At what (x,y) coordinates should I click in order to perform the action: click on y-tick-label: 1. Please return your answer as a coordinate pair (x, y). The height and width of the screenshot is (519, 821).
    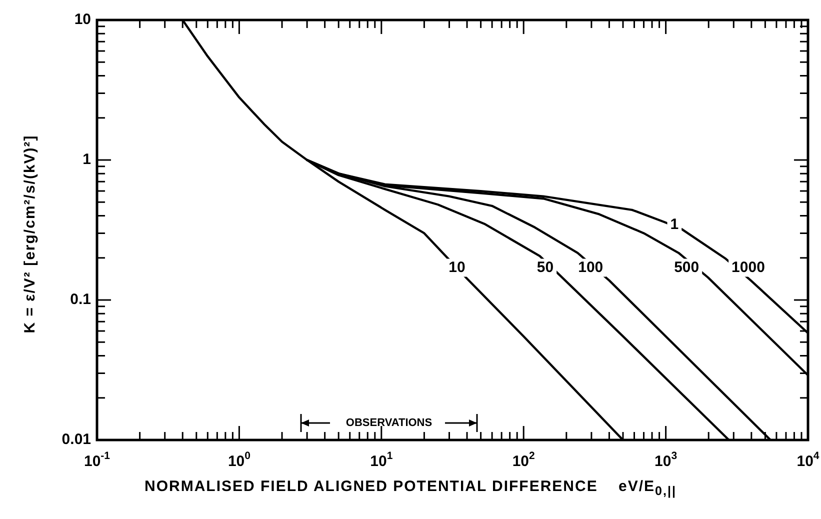
    Looking at the image, I should click on (86, 159).